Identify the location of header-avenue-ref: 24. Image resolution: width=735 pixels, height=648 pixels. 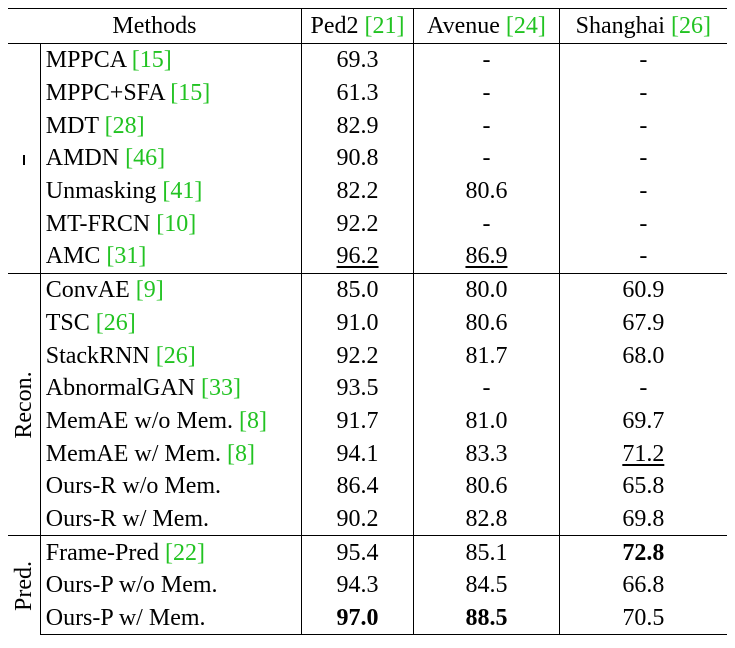
(525, 26).